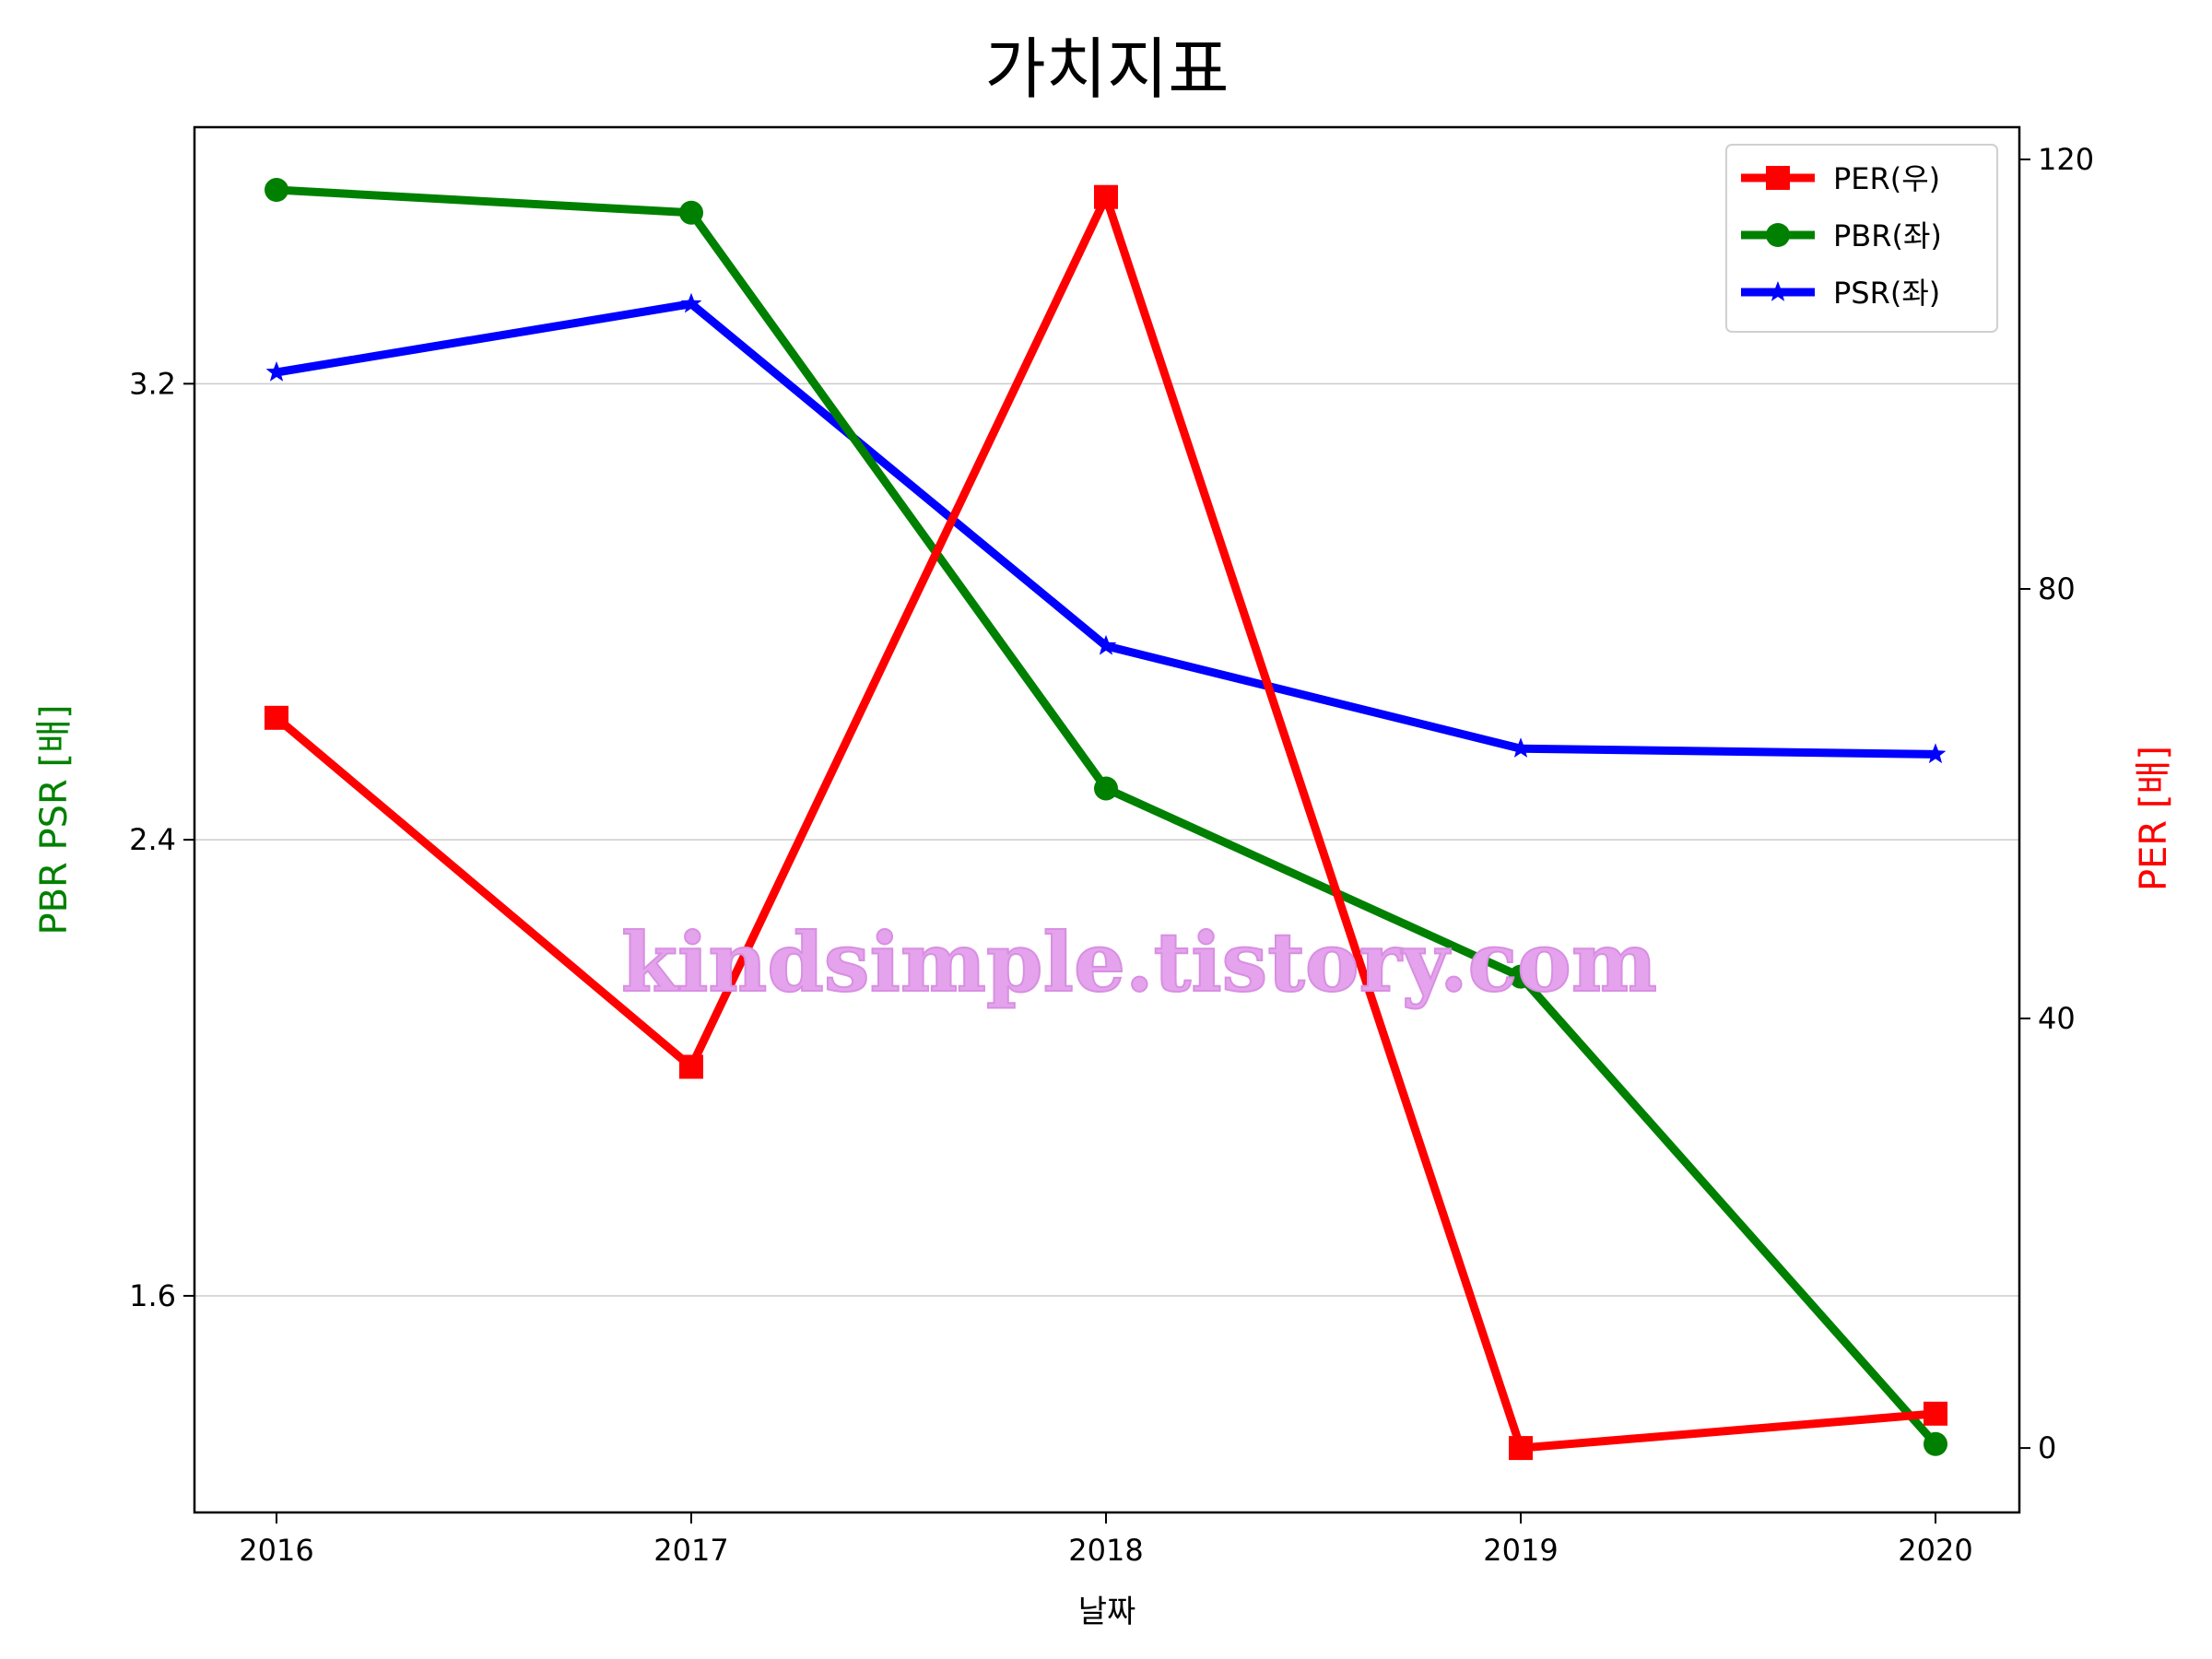  I want to click on right-y-tick-label: 120, so click(2066, 159).